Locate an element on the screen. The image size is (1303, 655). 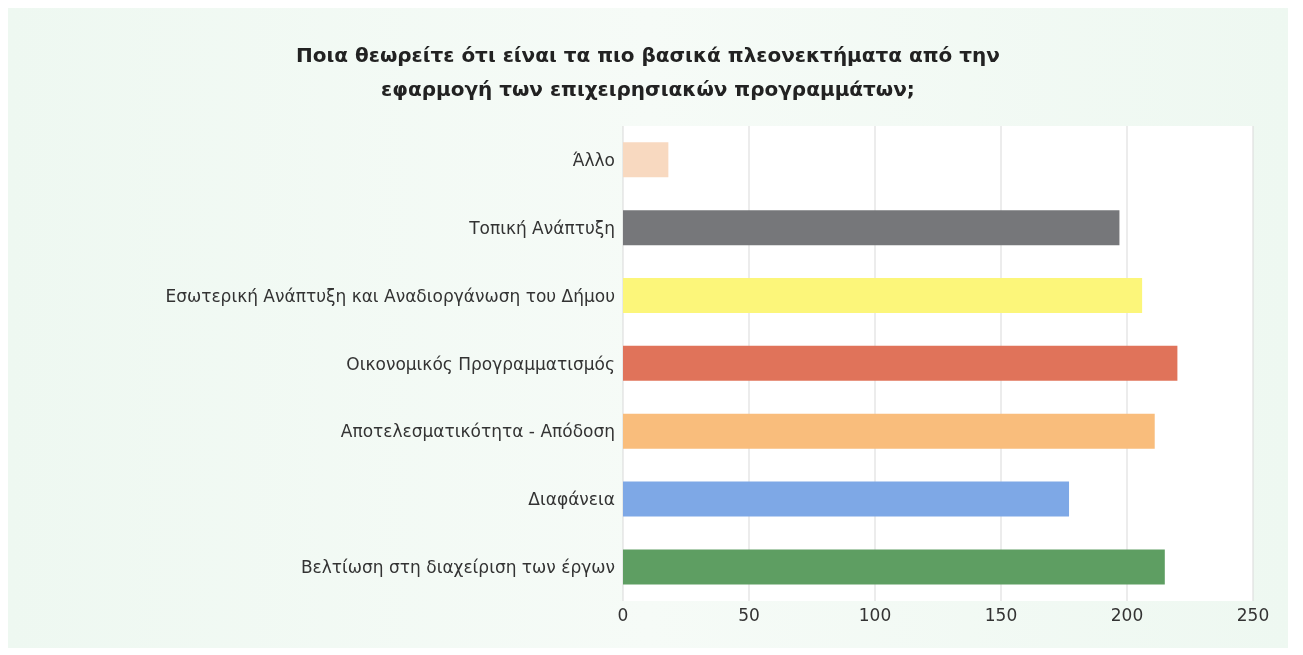
x-tick-label: 100 is located at coordinates (875, 615).